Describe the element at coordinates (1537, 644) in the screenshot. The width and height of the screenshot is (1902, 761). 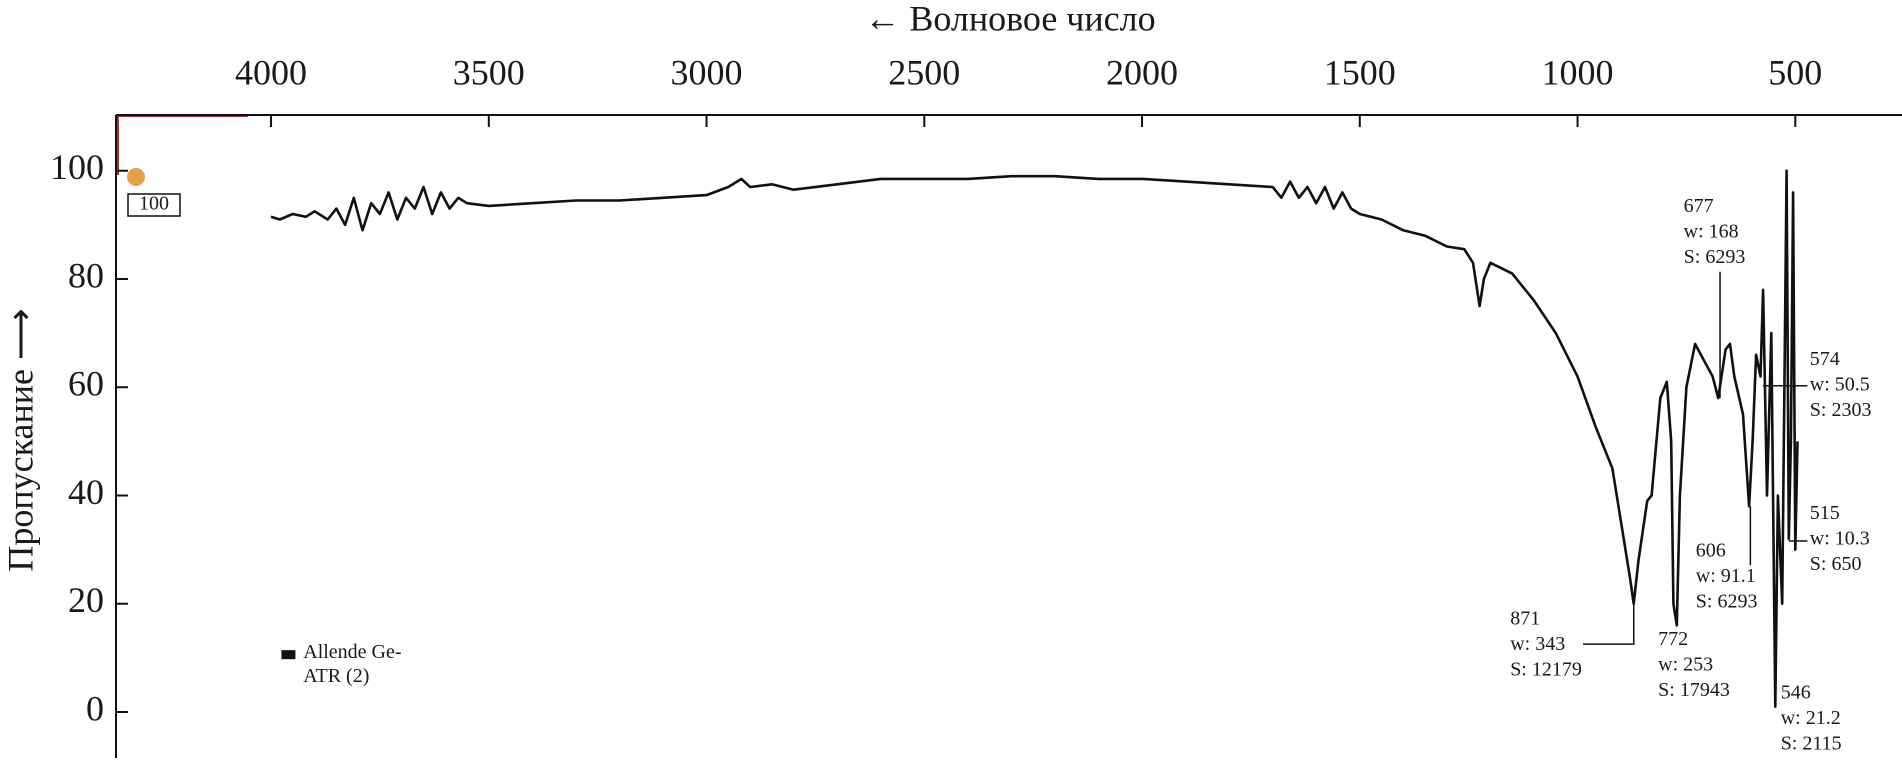
I see `peak-label: w: 343` at that location.